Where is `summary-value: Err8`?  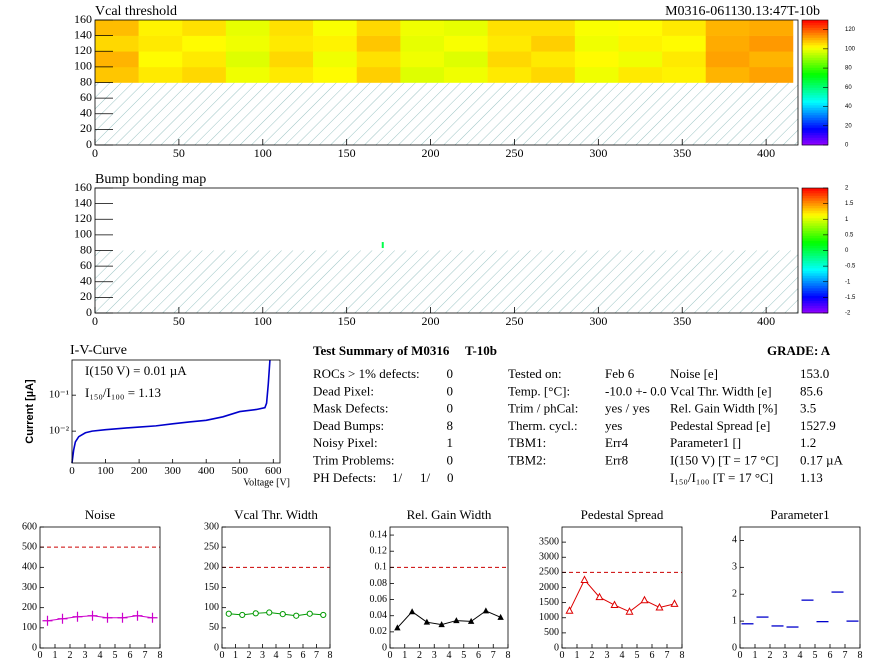 summary-value: Err8 is located at coordinates (616, 459).